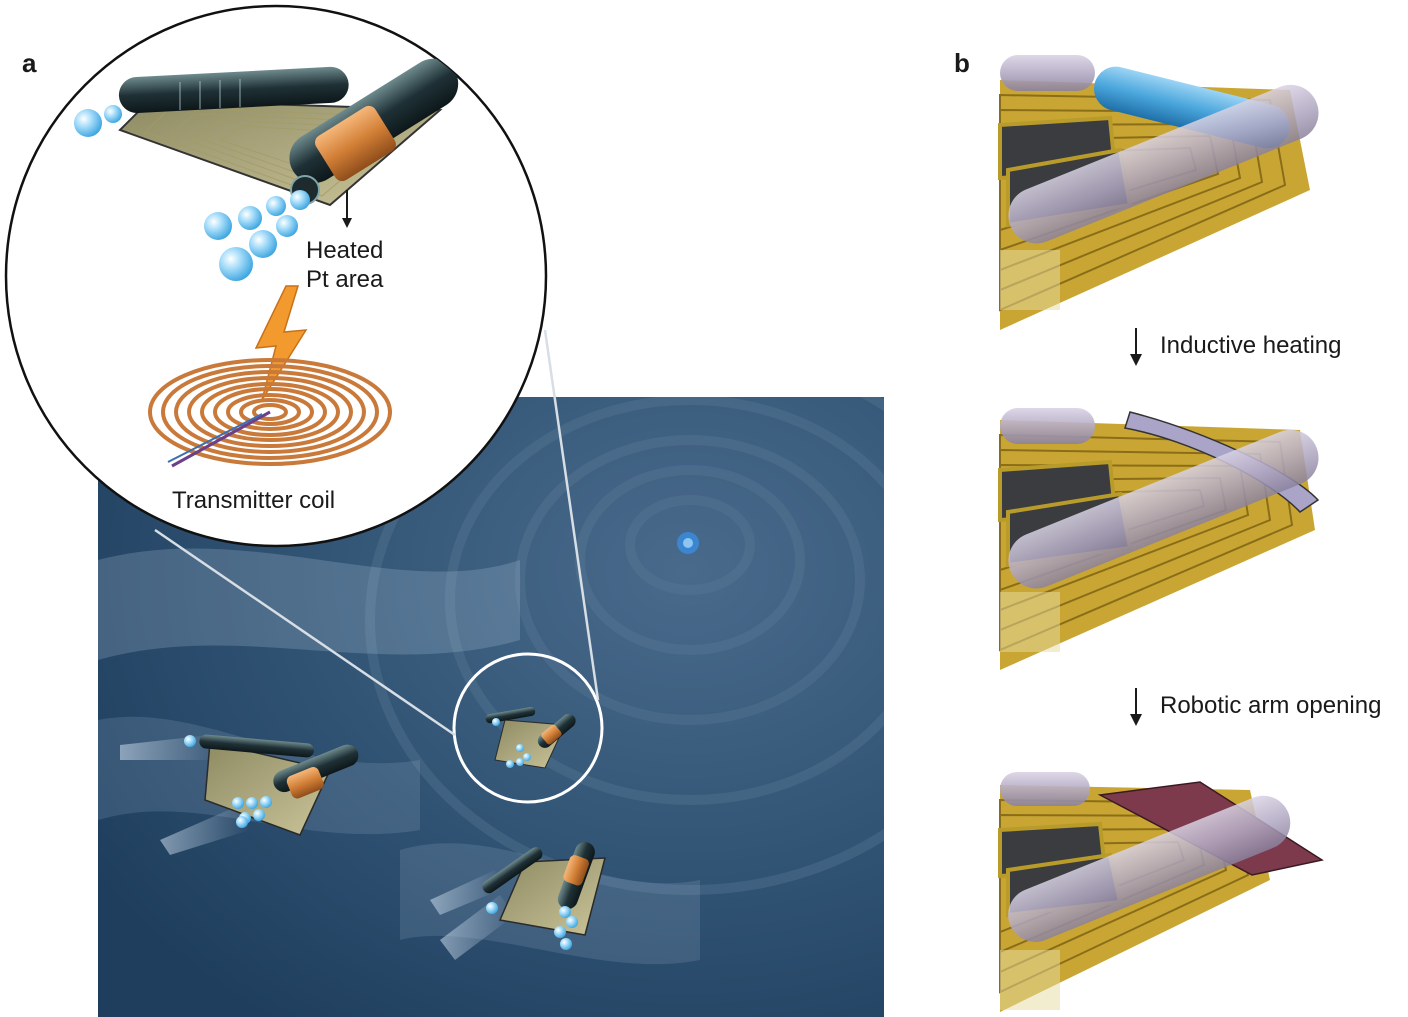  What do you see at coordinates (1161, 892) in the screenshot?
I see `device-state-open` at bounding box center [1161, 892].